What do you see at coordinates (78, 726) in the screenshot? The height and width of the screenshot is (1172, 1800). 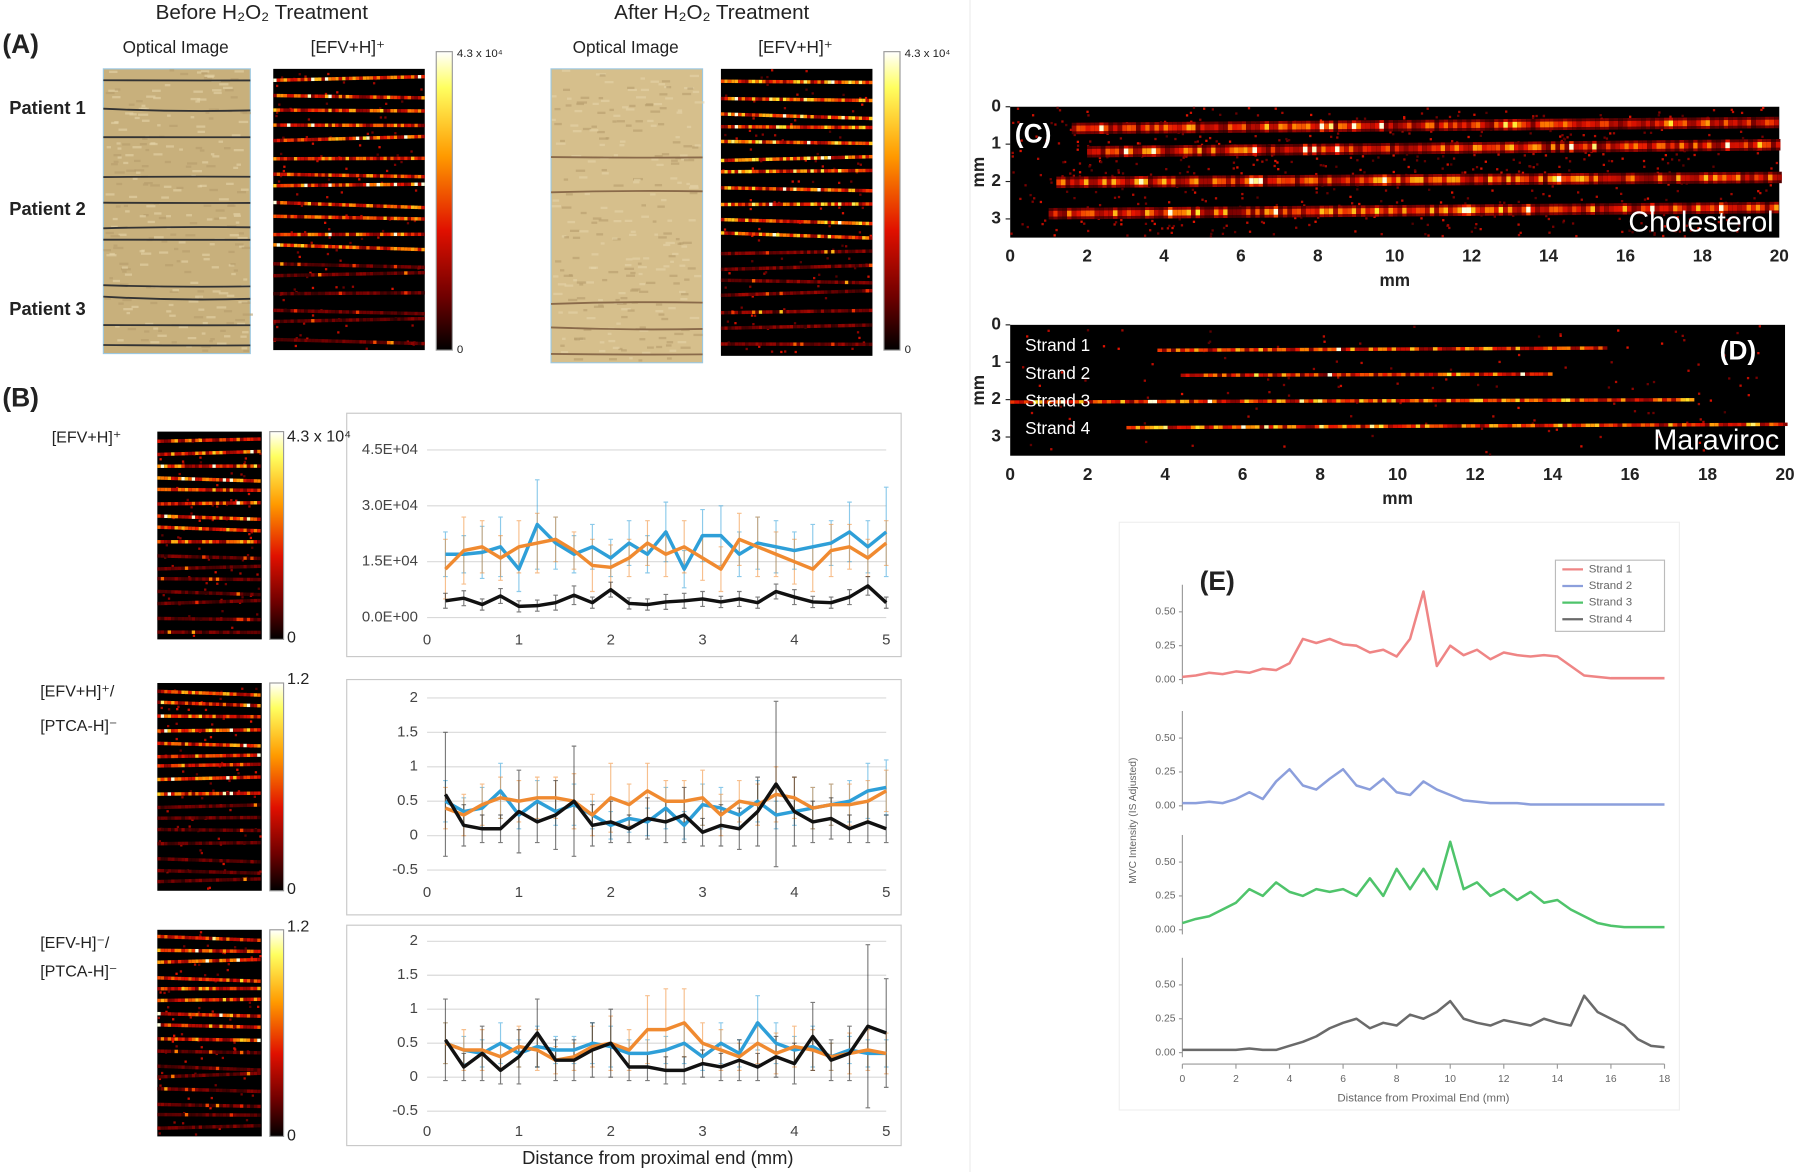 I see `row-label: [PTCA-H]⁻` at bounding box center [78, 726].